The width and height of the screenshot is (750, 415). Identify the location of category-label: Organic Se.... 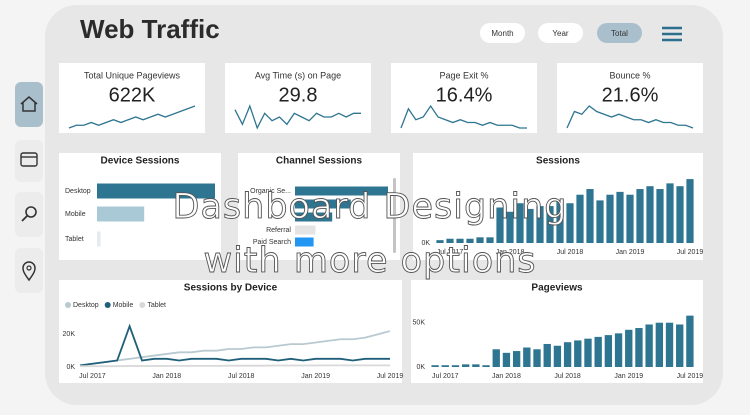
(270, 191).